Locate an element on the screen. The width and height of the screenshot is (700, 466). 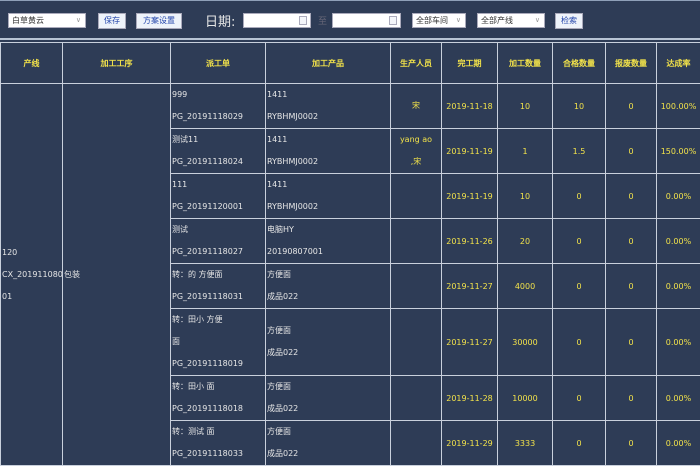
cell-line: 转：田小 面 is located at coordinates (218, 387).